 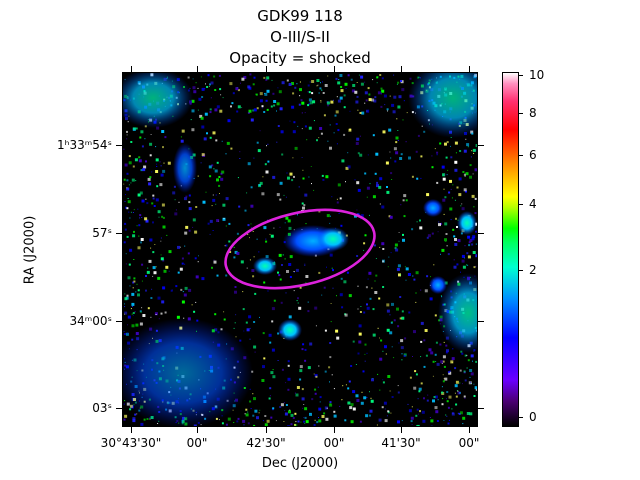 What do you see at coordinates (102, 408) in the screenshot?
I see `ytick-label: 03ˢ` at bounding box center [102, 408].